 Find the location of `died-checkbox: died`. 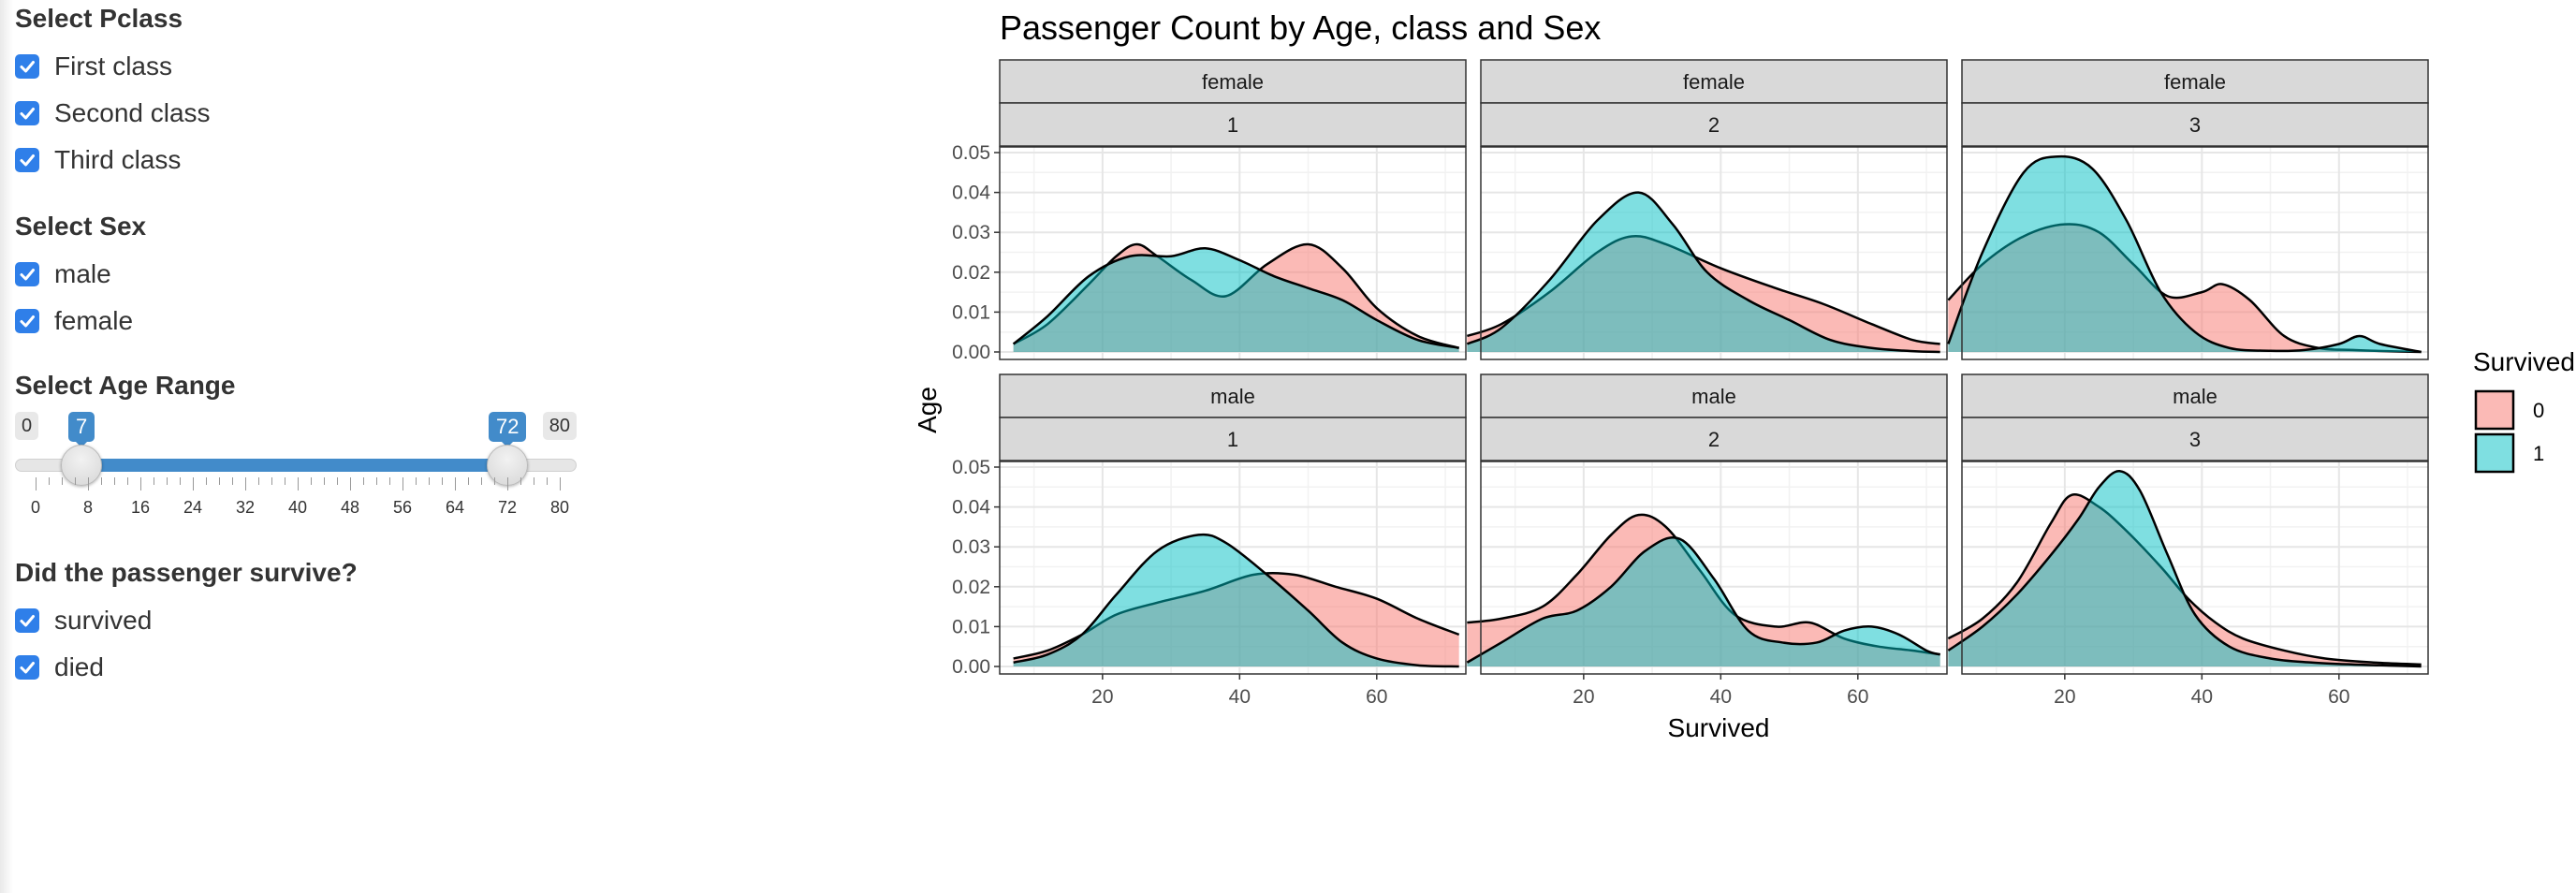

died-checkbox: died is located at coordinates (59, 667).